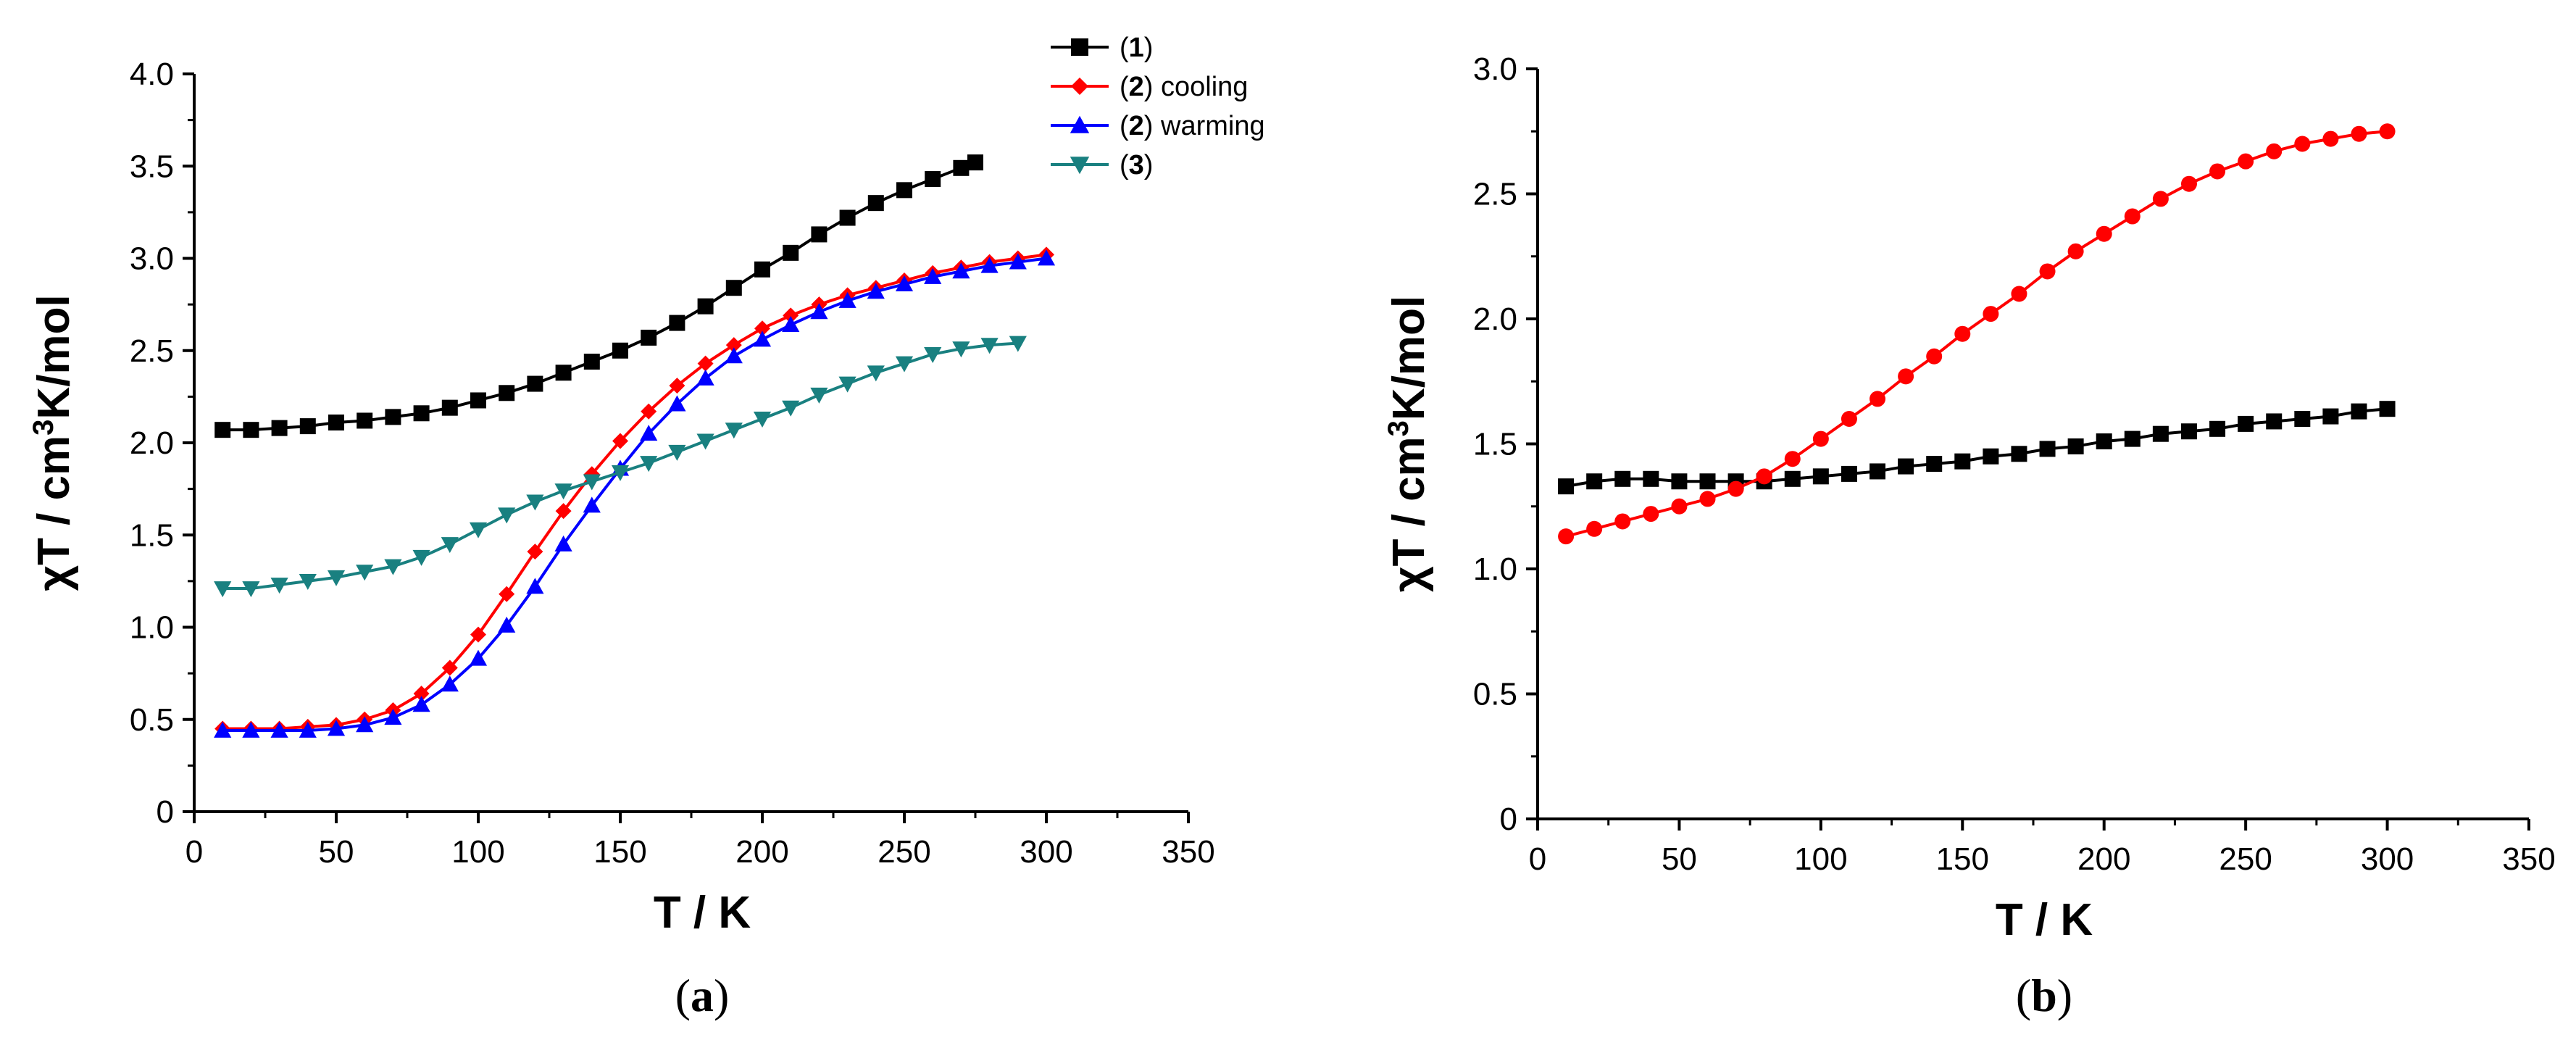 This screenshot has height=1053, width=2576. I want to click on panel-label: (a), so click(702, 995).